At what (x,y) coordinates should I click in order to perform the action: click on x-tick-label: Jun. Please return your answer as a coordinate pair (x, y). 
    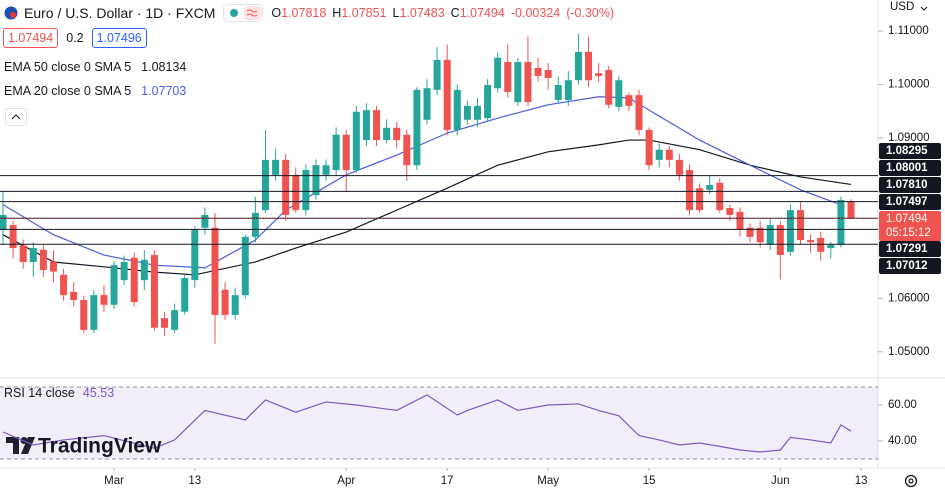
    Looking at the image, I should click on (780, 481).